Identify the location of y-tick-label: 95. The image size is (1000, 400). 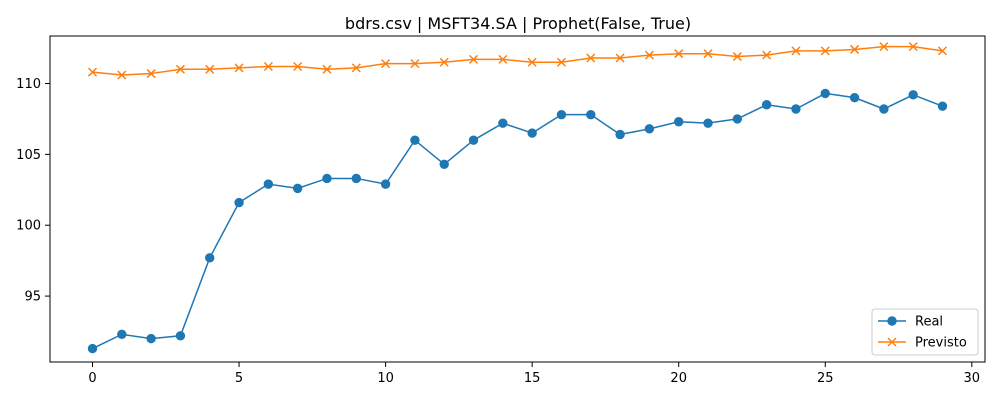
(32, 297).